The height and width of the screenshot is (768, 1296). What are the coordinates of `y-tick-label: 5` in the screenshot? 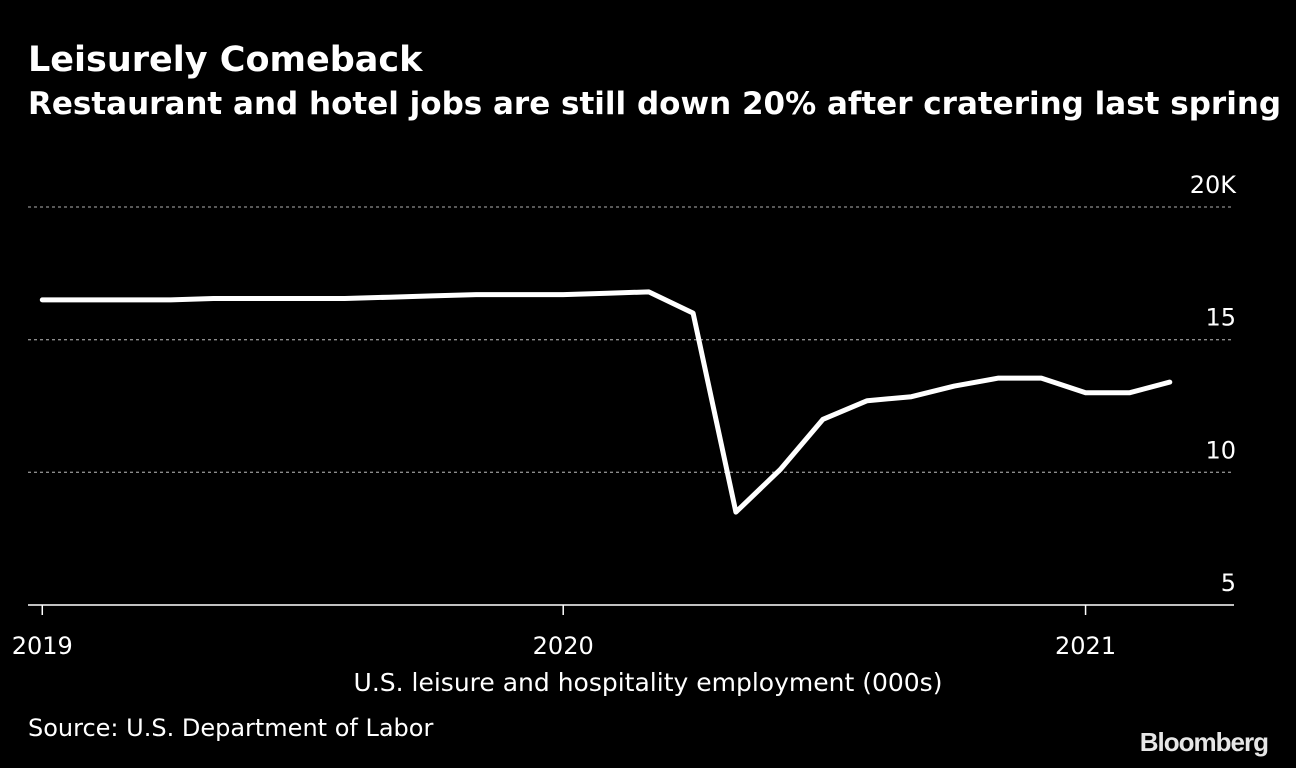 It's located at (1228, 583).